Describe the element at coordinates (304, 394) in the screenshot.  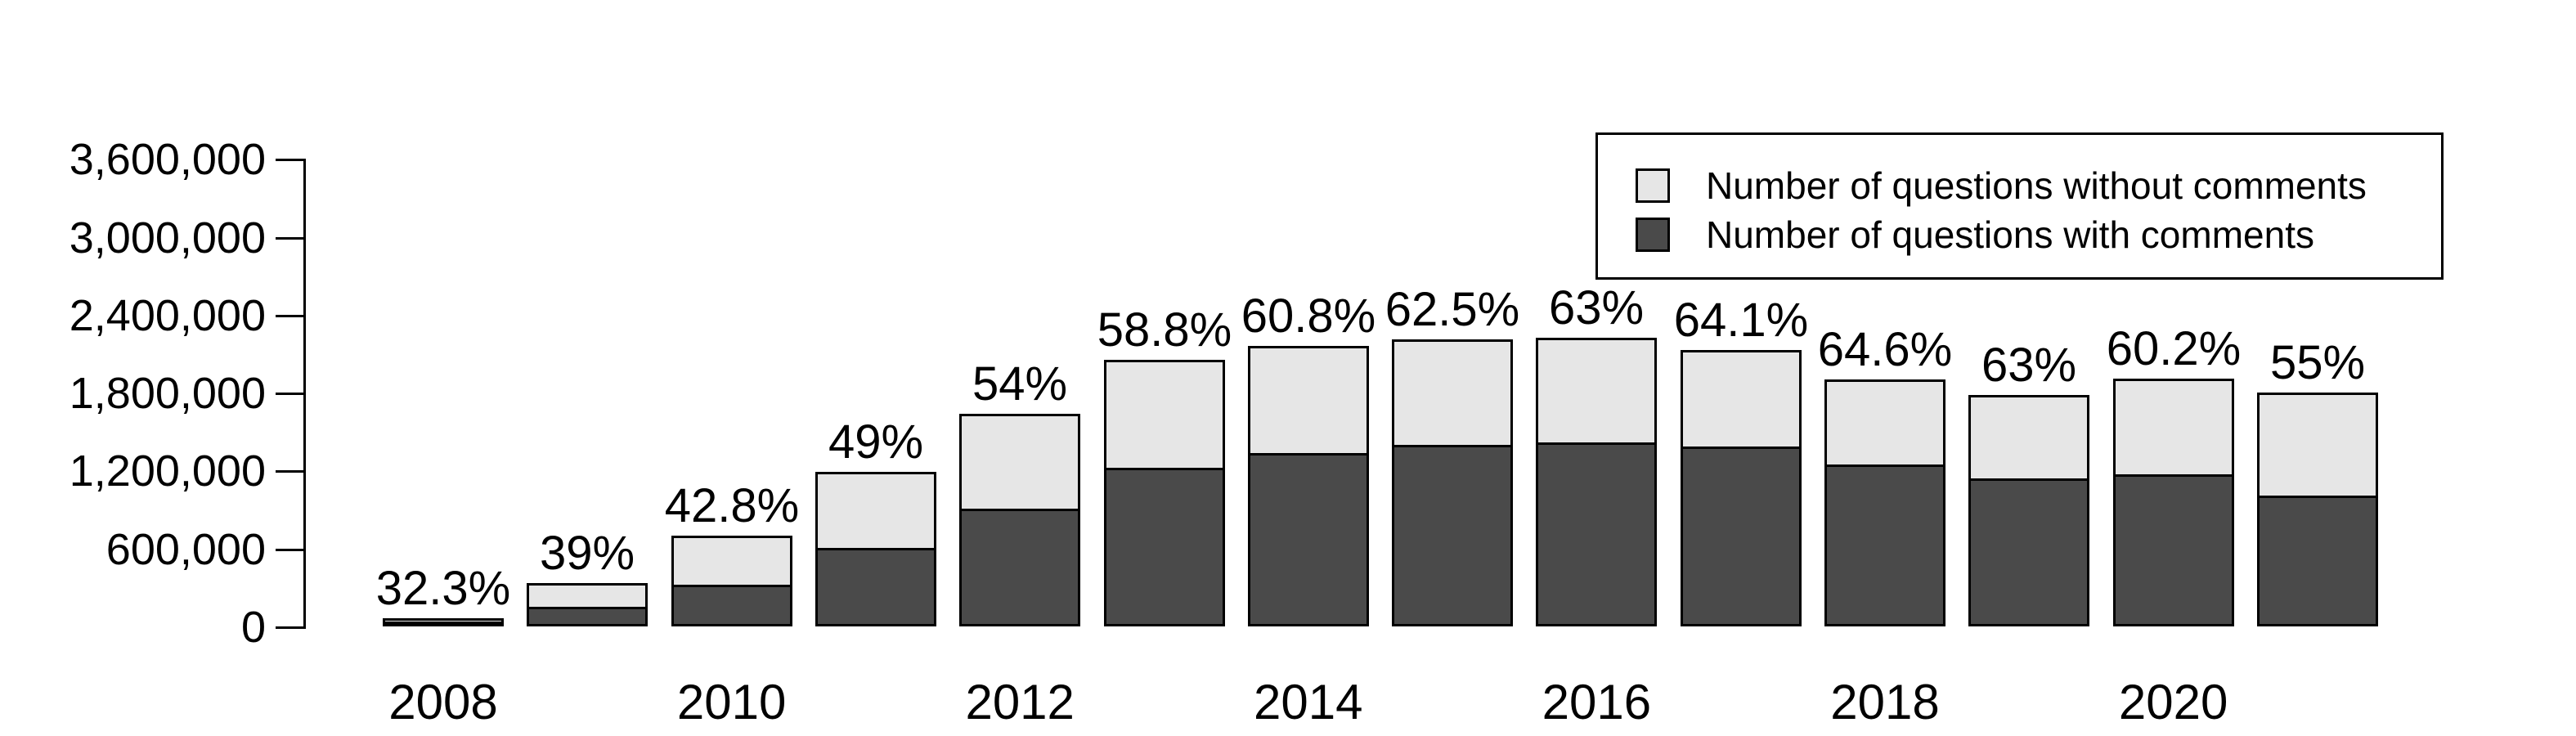
I see `y-axis-line` at that location.